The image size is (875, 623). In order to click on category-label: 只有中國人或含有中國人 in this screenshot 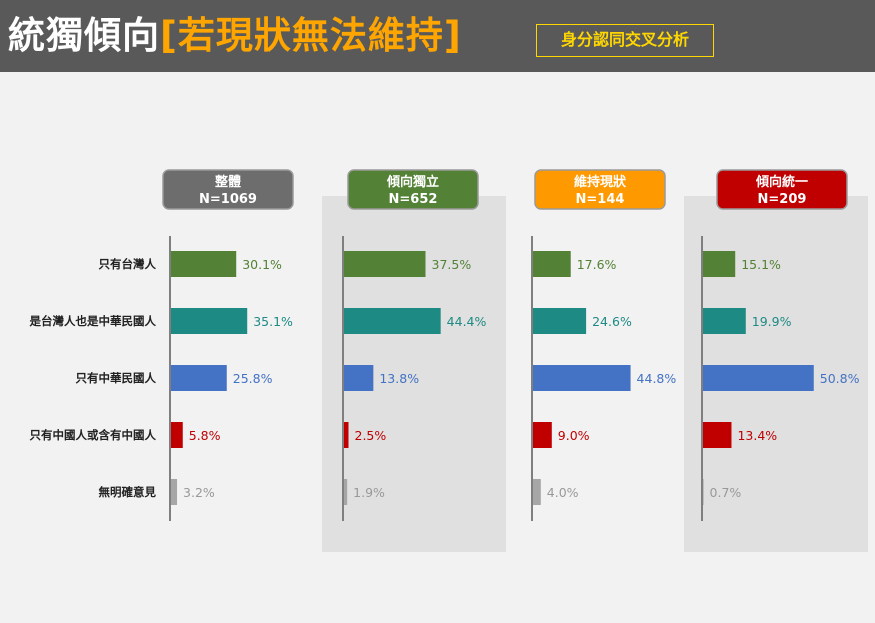, I will do `click(93, 435)`.